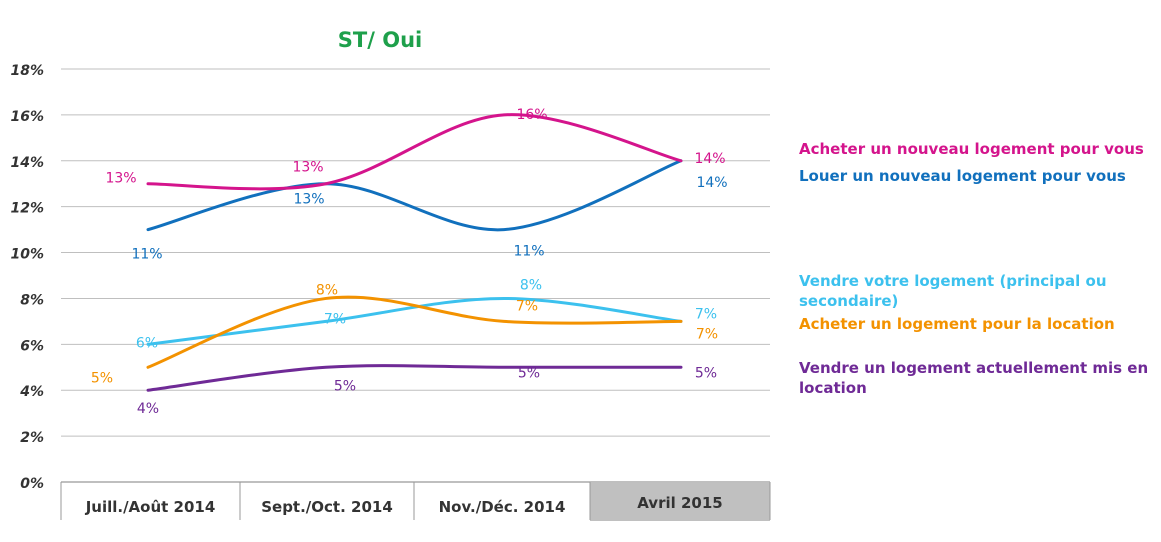  Describe the element at coordinates (327, 507) in the screenshot. I see `x-tick-label: Sept./Oct. 2014` at that location.